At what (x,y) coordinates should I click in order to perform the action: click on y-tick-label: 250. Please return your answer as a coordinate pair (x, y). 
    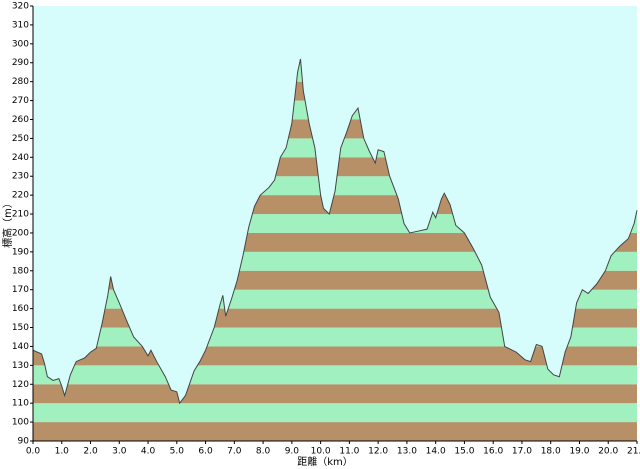
    Looking at the image, I should click on (20, 139).